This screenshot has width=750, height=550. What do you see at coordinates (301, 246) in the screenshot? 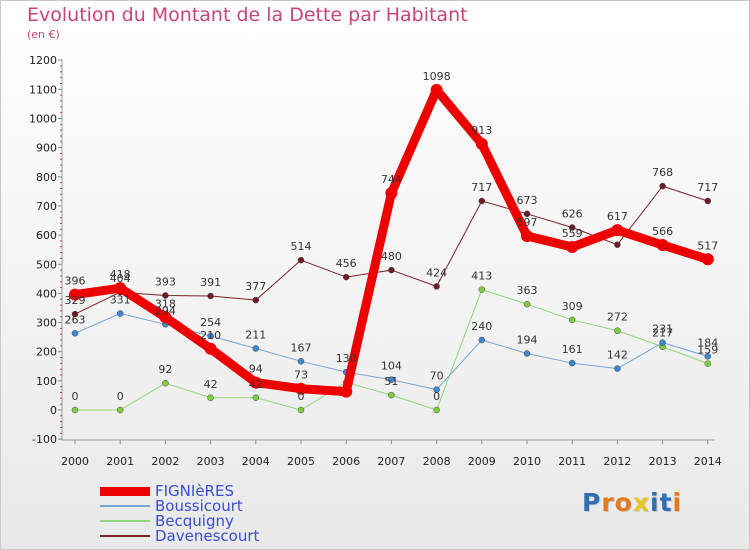
I see `data-label: 514` at bounding box center [301, 246].